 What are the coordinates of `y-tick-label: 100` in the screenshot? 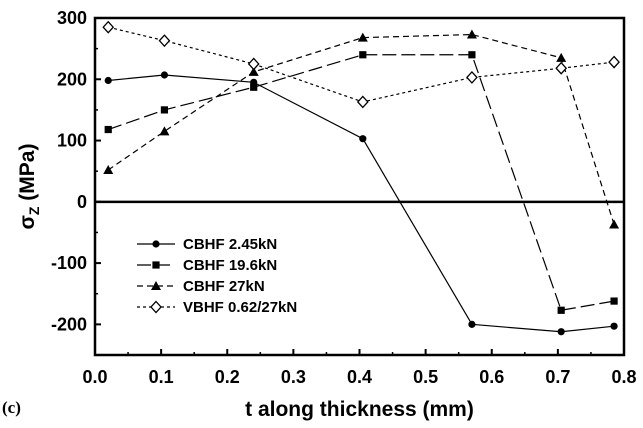 It's located at (72, 141).